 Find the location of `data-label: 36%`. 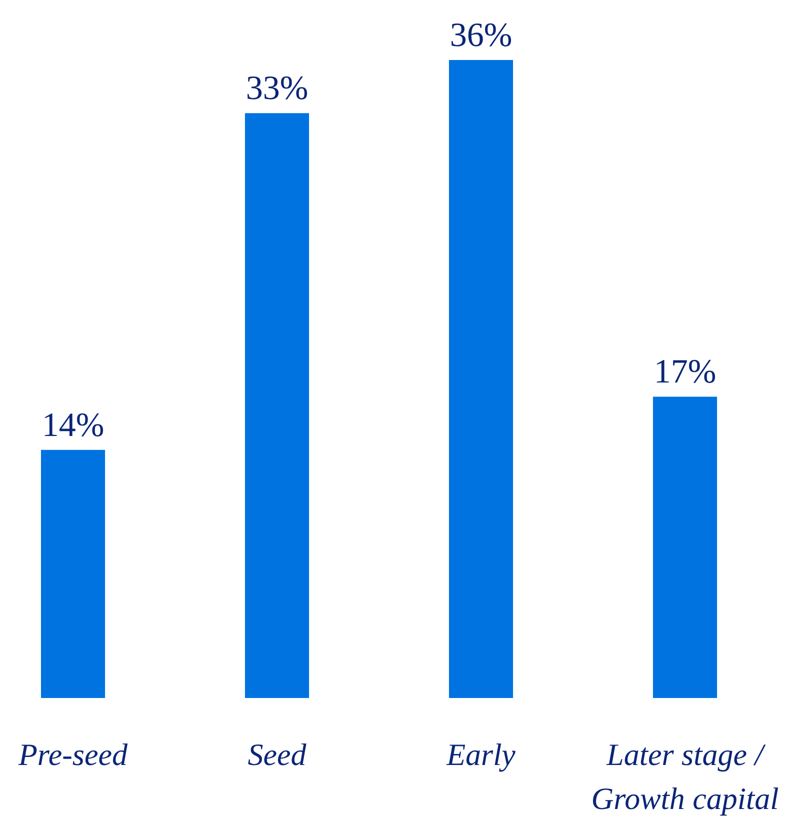

data-label: 36% is located at coordinates (481, 35).